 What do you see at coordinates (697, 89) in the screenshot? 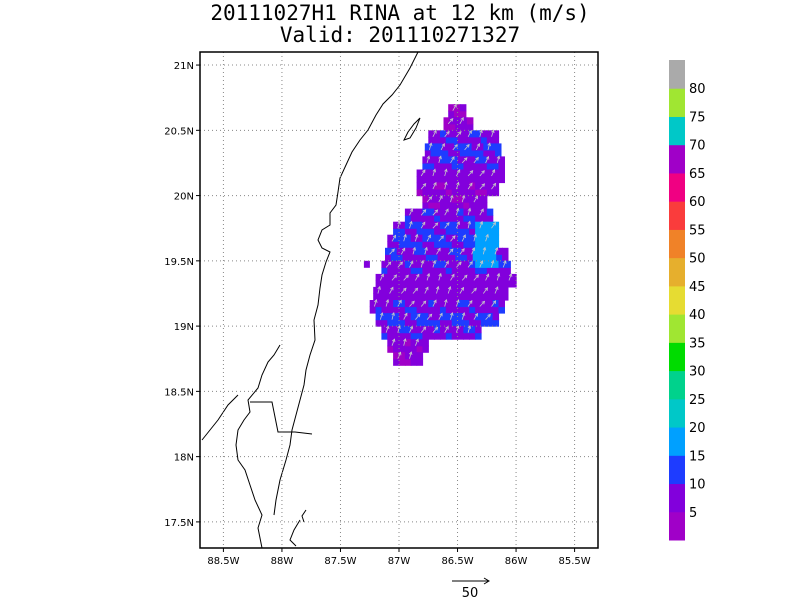
I see `colorbar-label: 80` at bounding box center [697, 89].